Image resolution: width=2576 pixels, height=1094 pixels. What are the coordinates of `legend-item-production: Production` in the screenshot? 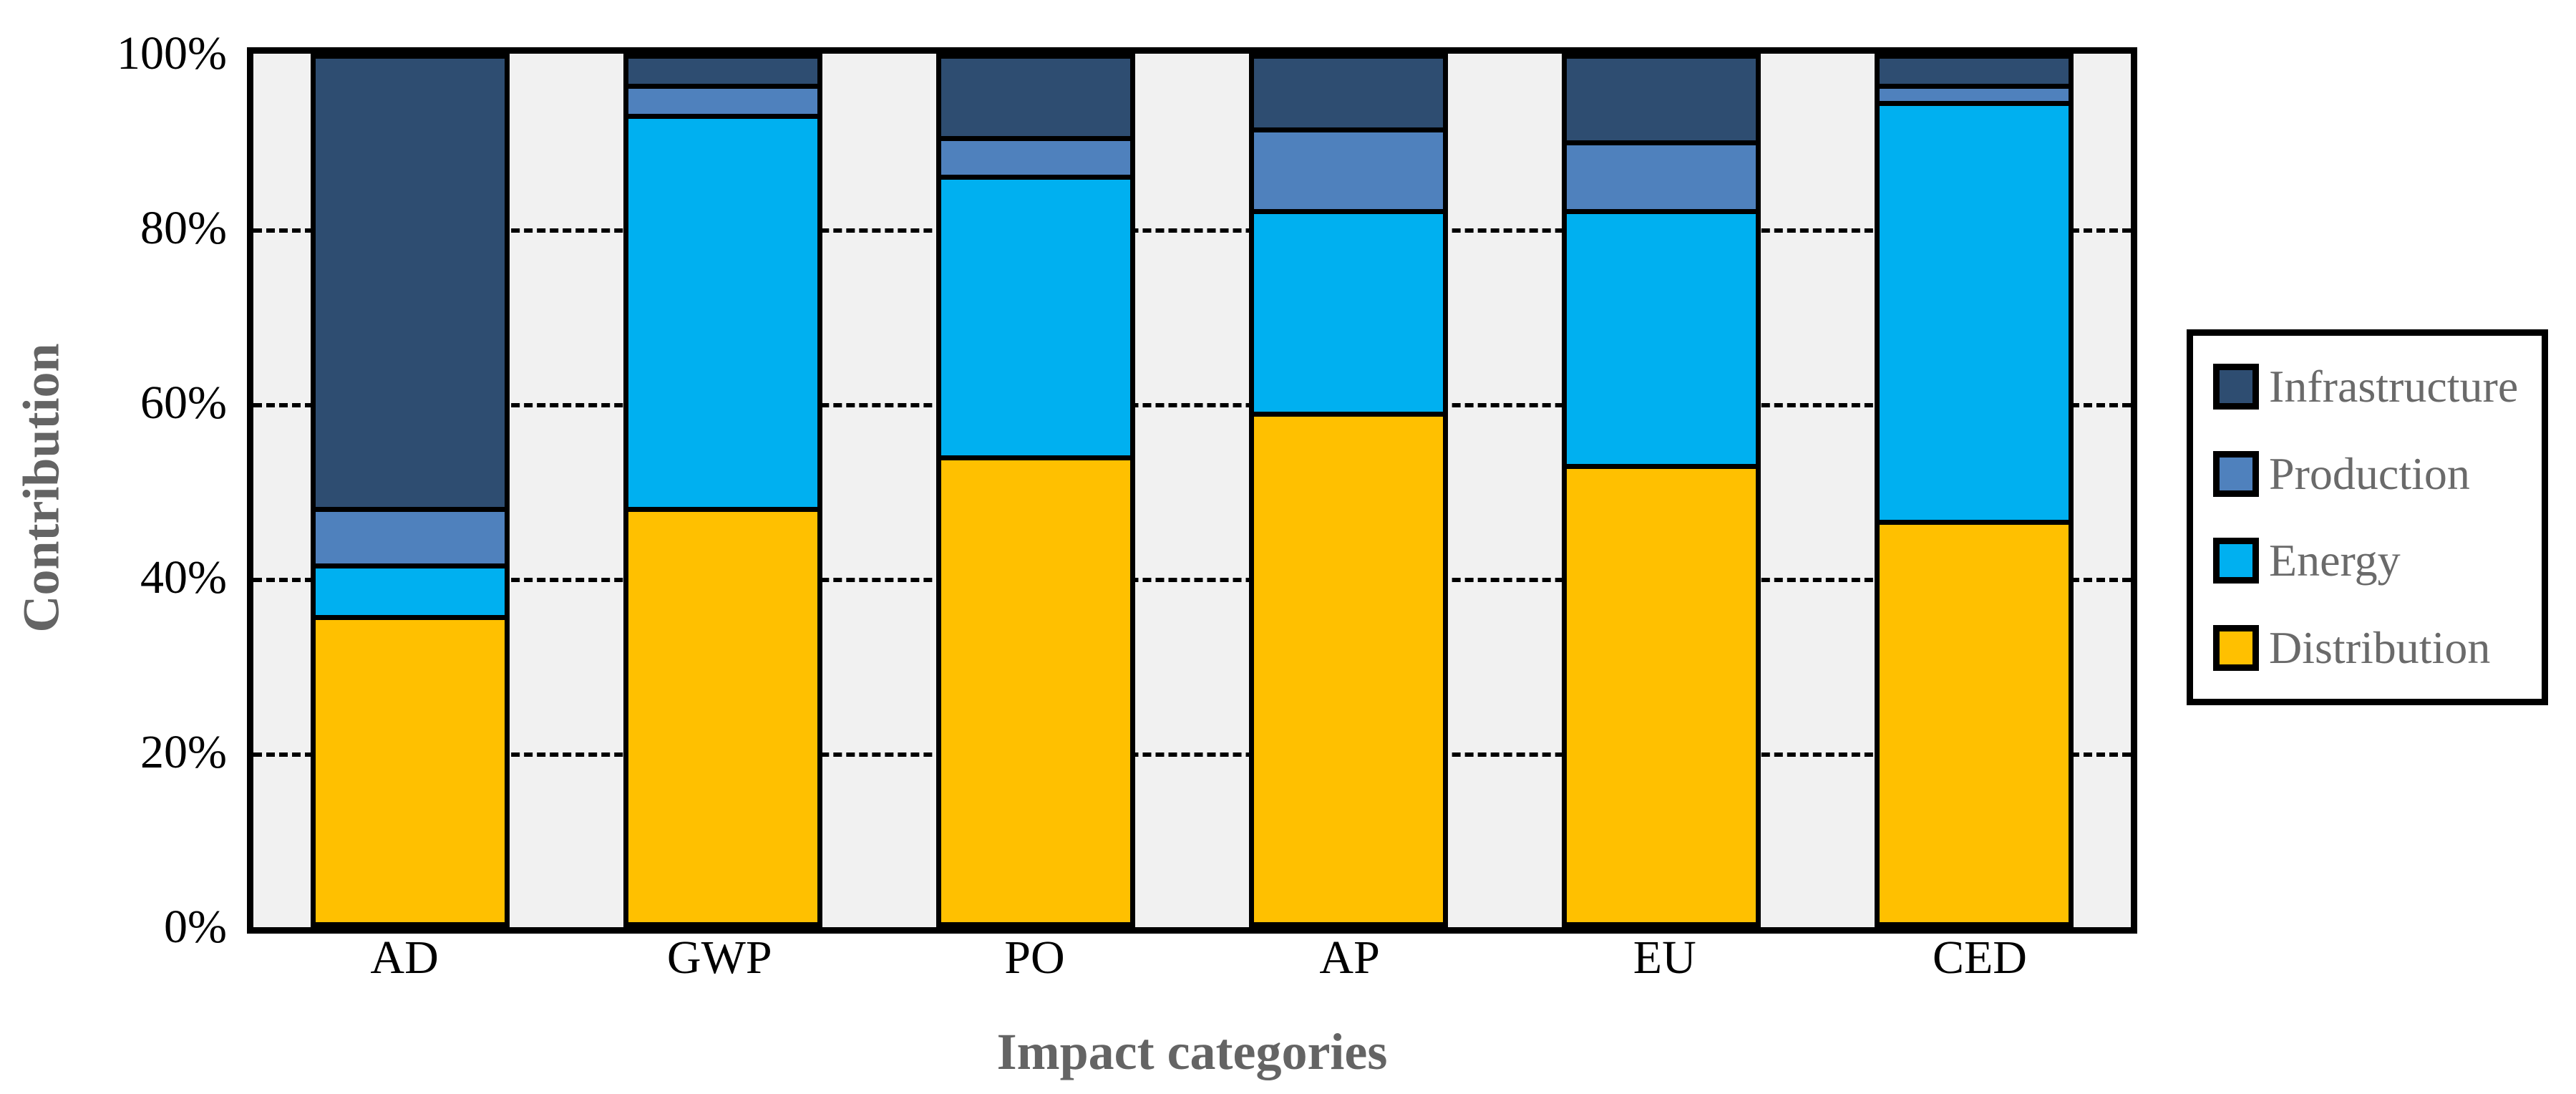 It's located at (2377, 473).